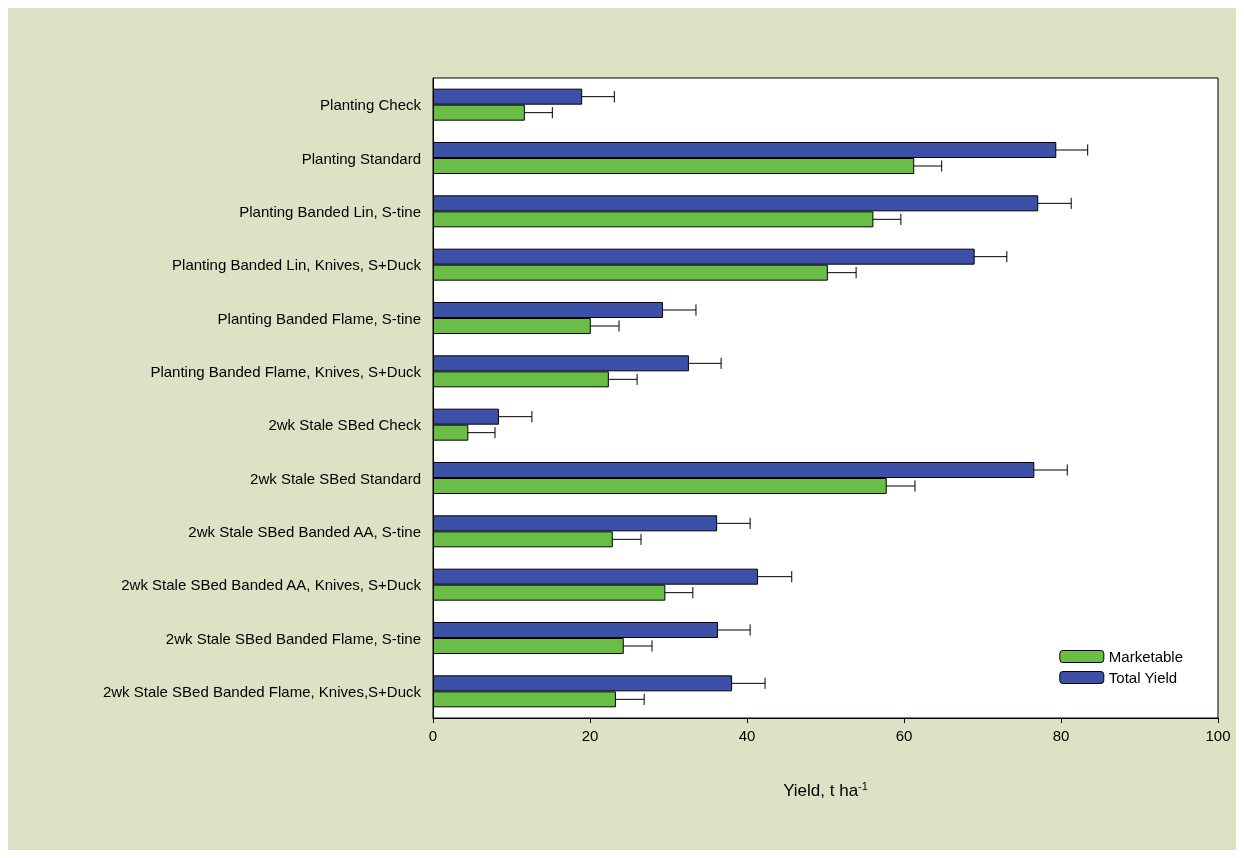 This screenshot has width=1244, height=858. Describe the element at coordinates (297, 265) in the screenshot. I see `y-tick-label: Planting Banded Lin, Knives, S+Duck` at that location.